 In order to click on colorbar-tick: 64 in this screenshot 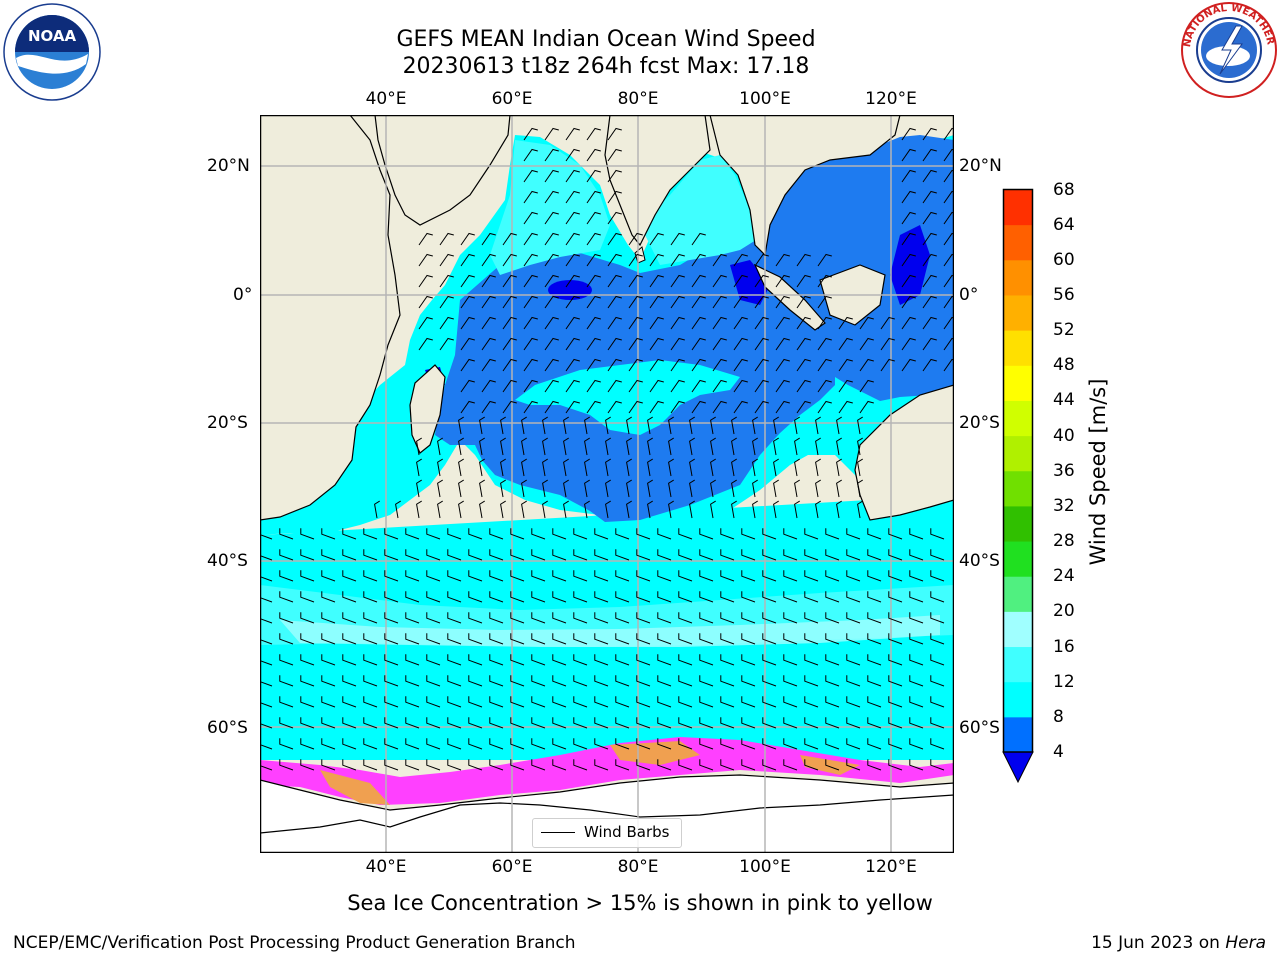, I will do `click(1064, 224)`.